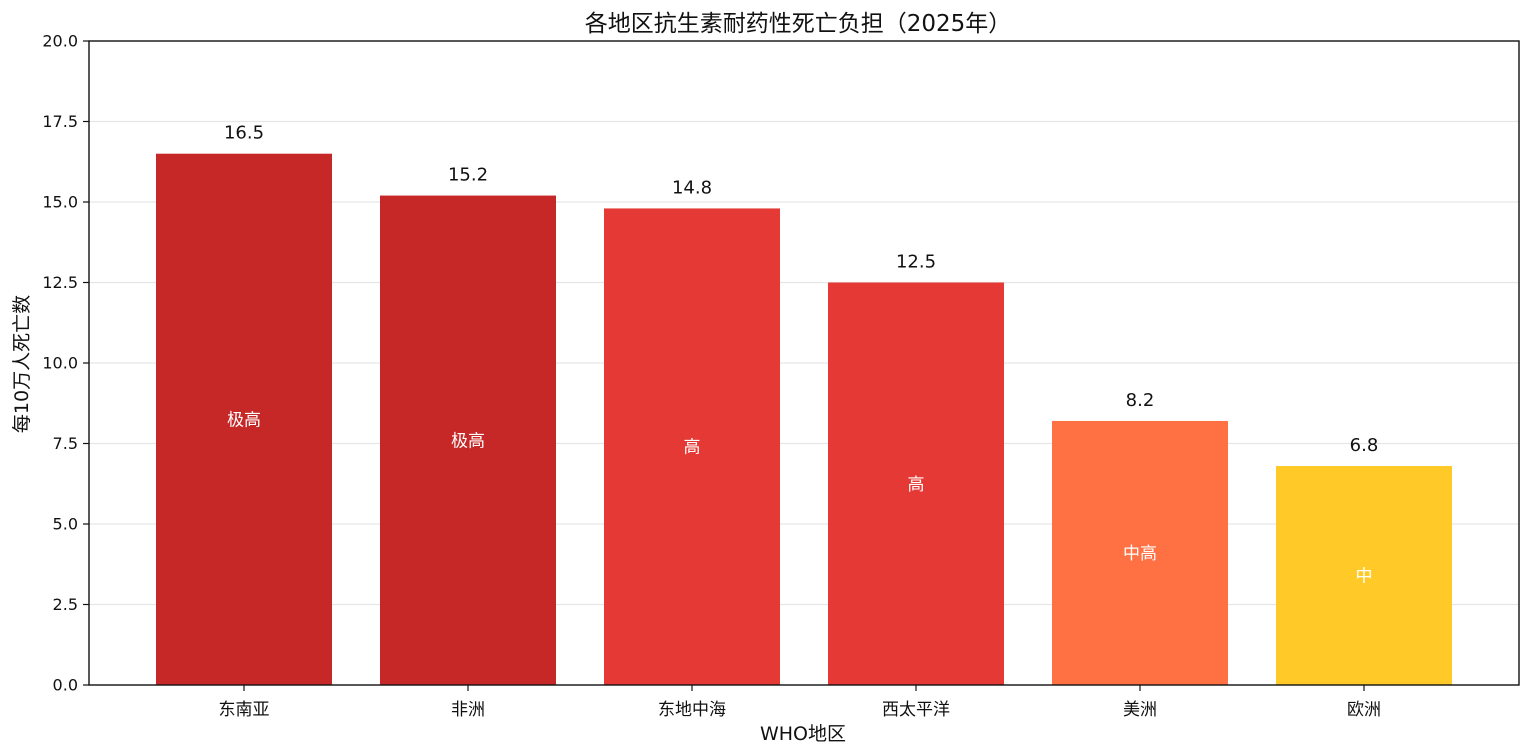 Image resolution: width=1528 pixels, height=748 pixels. I want to click on x-axis-label: WHO地区, so click(803, 734).